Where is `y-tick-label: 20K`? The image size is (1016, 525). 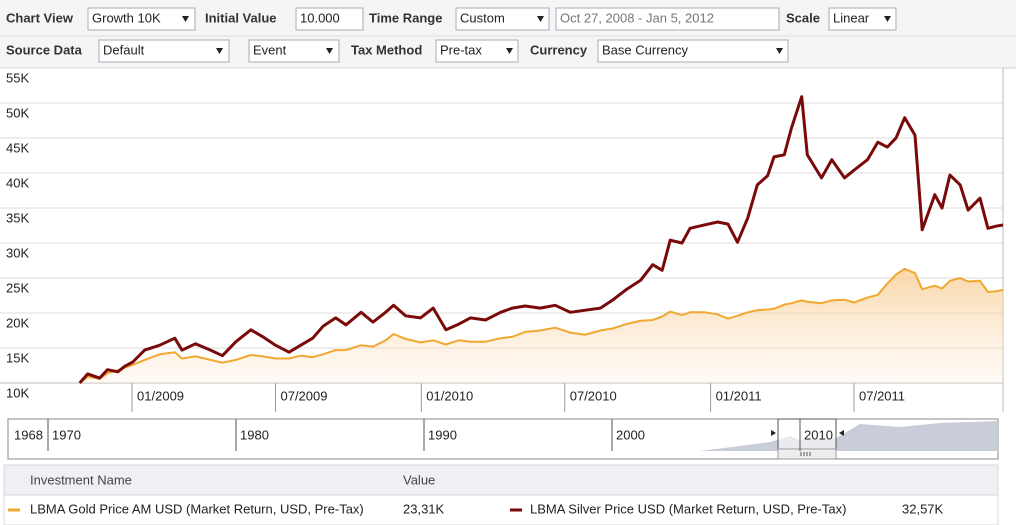 y-tick-label: 20K is located at coordinates (17, 322).